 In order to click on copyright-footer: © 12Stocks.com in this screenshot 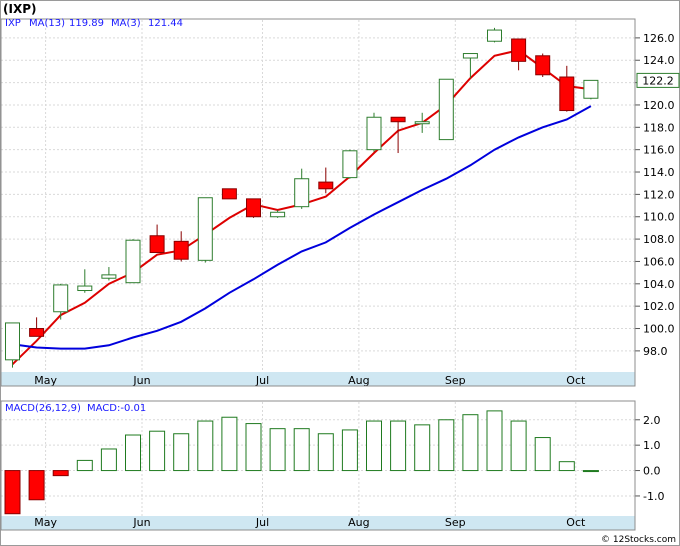, I will do `click(638, 540)`.